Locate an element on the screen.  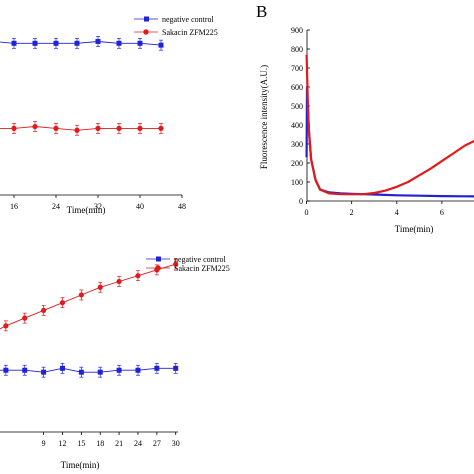
x-tick-label: 21 is located at coordinates (119, 443).